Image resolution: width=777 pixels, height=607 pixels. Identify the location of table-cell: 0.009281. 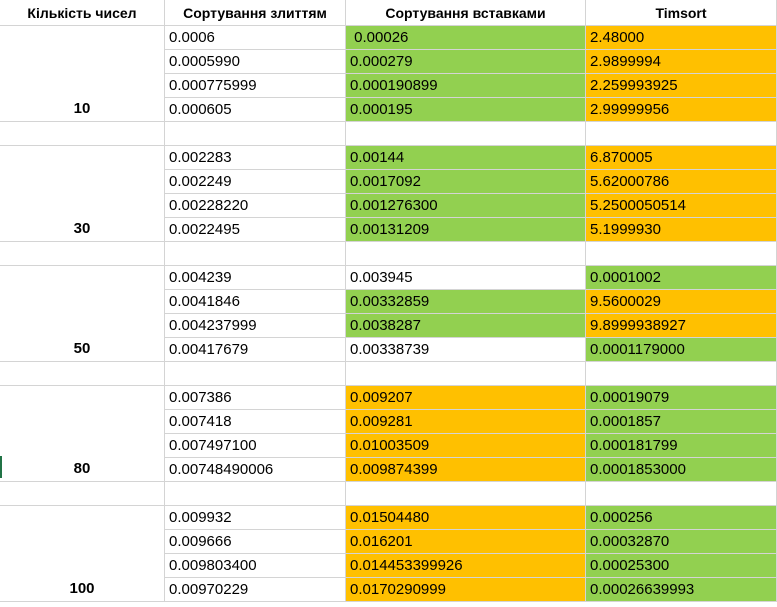
(466, 422).